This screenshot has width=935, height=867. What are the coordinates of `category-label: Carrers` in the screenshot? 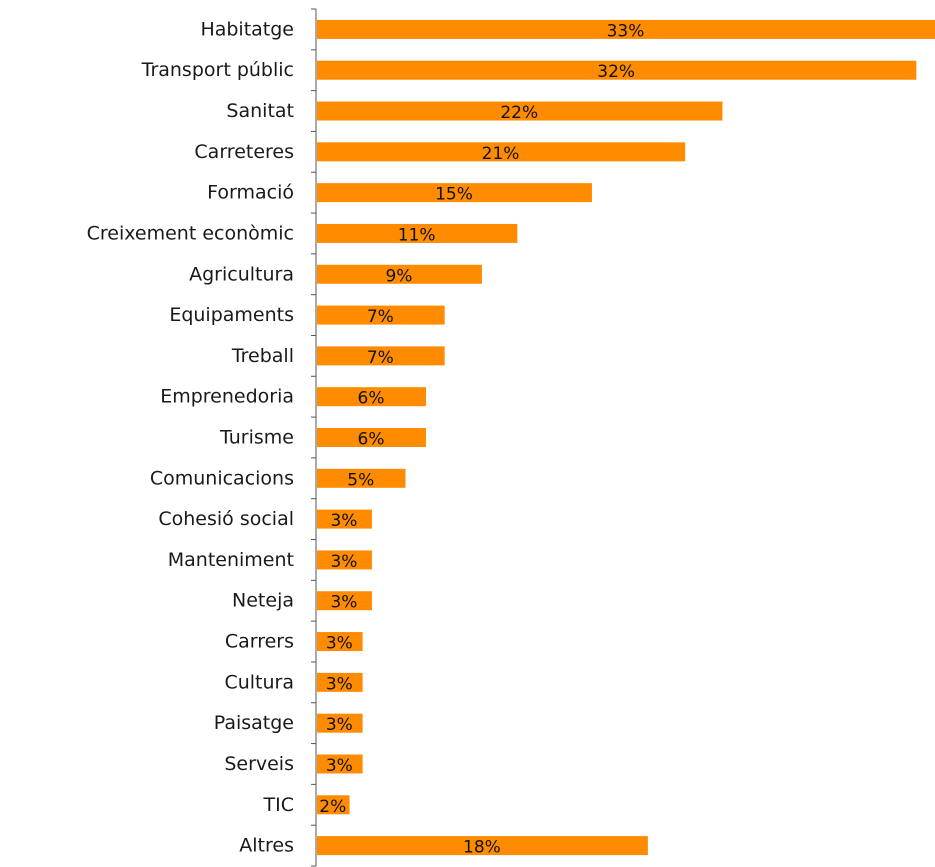 It's located at (259, 642).